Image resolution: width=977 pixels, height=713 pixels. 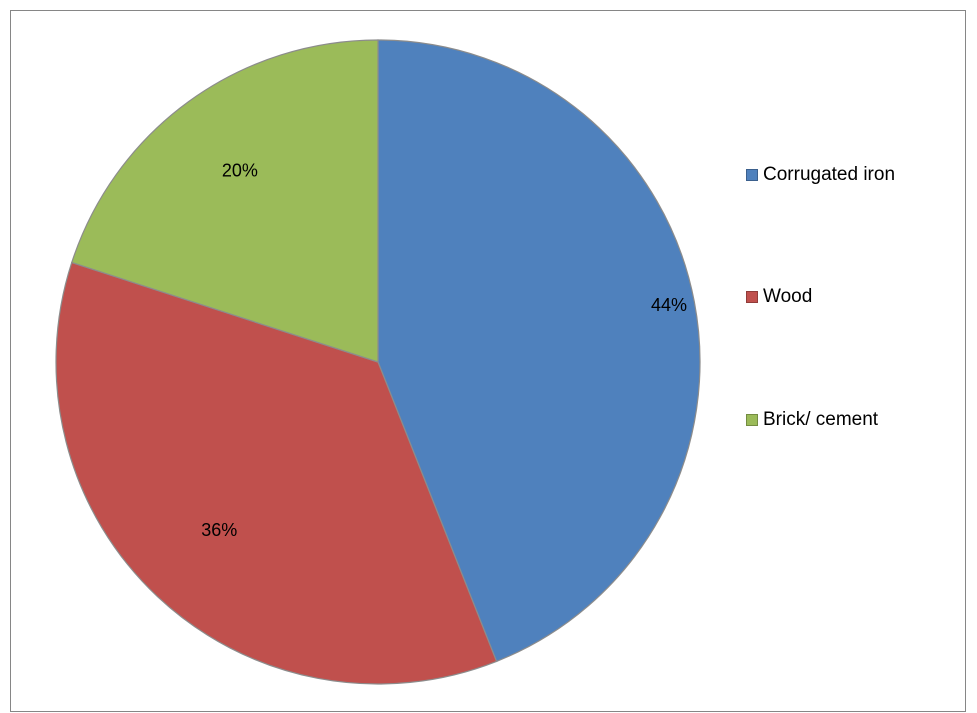 What do you see at coordinates (752, 297) in the screenshot?
I see `legend-swatch-wood` at bounding box center [752, 297].